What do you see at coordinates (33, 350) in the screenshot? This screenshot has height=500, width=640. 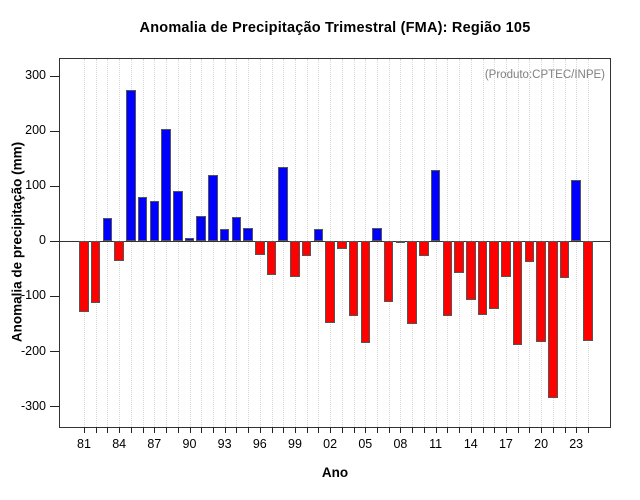 I see `y-tick-label: -200` at bounding box center [33, 350].